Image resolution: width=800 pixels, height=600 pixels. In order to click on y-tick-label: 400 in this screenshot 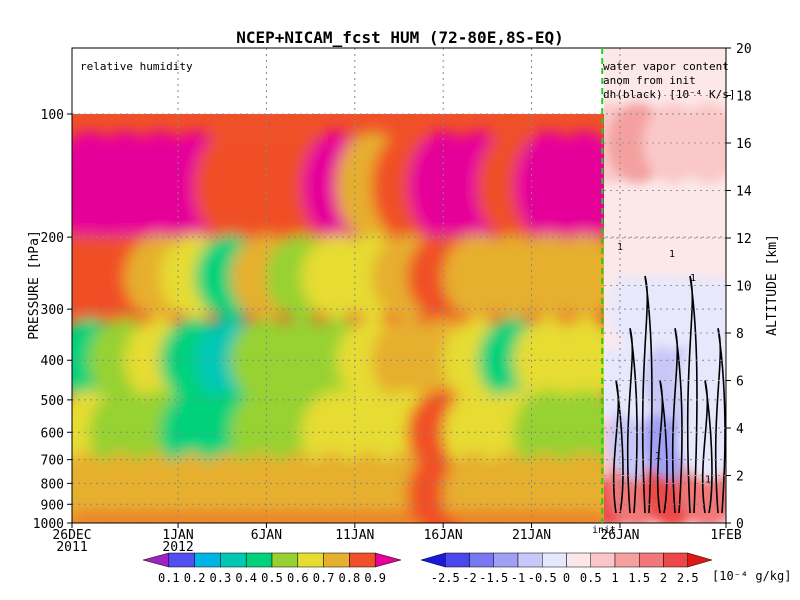, I will do `click(52, 361)`.